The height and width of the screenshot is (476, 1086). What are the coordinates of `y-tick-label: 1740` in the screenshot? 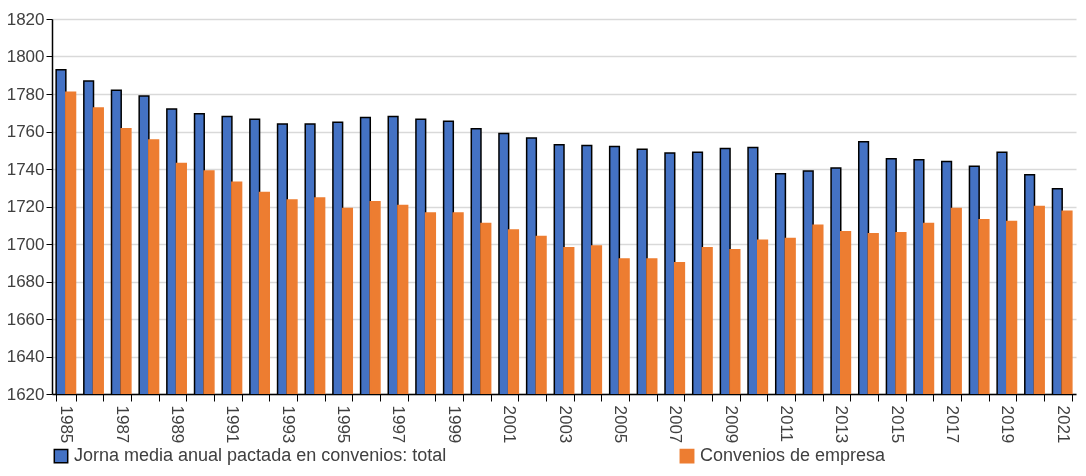 It's located at (25, 169).